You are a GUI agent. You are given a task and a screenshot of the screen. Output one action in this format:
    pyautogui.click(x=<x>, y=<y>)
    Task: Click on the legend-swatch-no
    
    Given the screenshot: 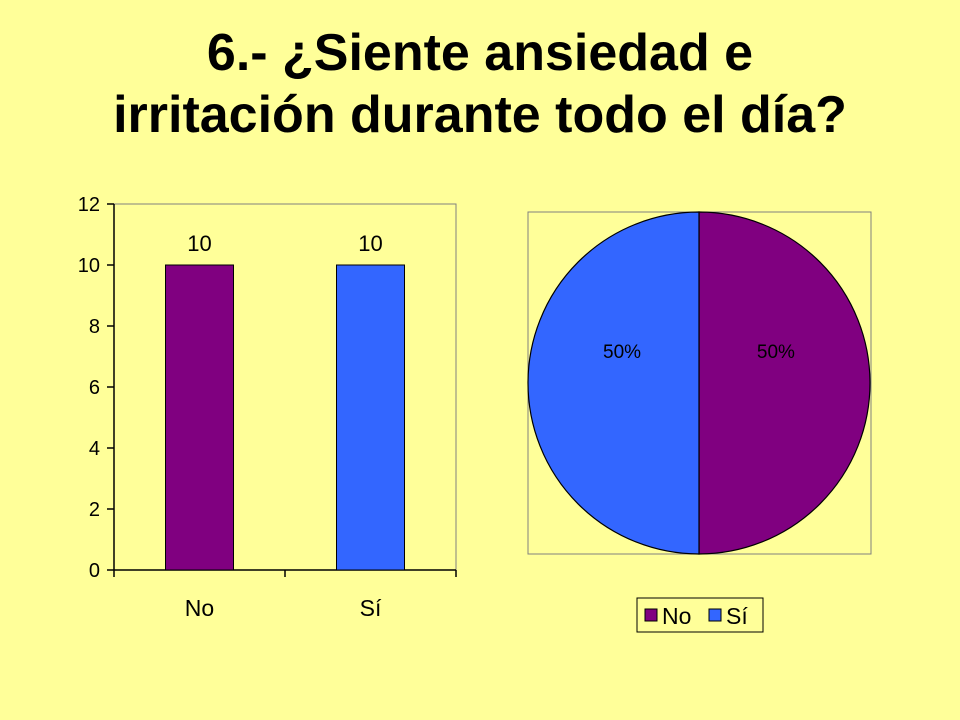 What is the action you would take?
    pyautogui.click(x=651, y=615)
    